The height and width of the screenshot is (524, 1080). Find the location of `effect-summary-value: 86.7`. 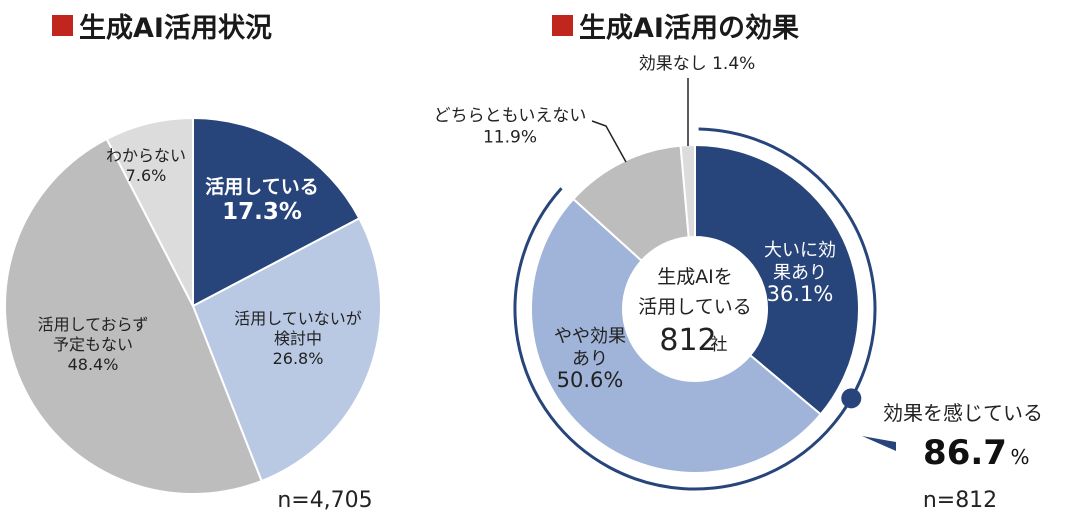

effect-summary-value: 86.7 is located at coordinates (965, 453).